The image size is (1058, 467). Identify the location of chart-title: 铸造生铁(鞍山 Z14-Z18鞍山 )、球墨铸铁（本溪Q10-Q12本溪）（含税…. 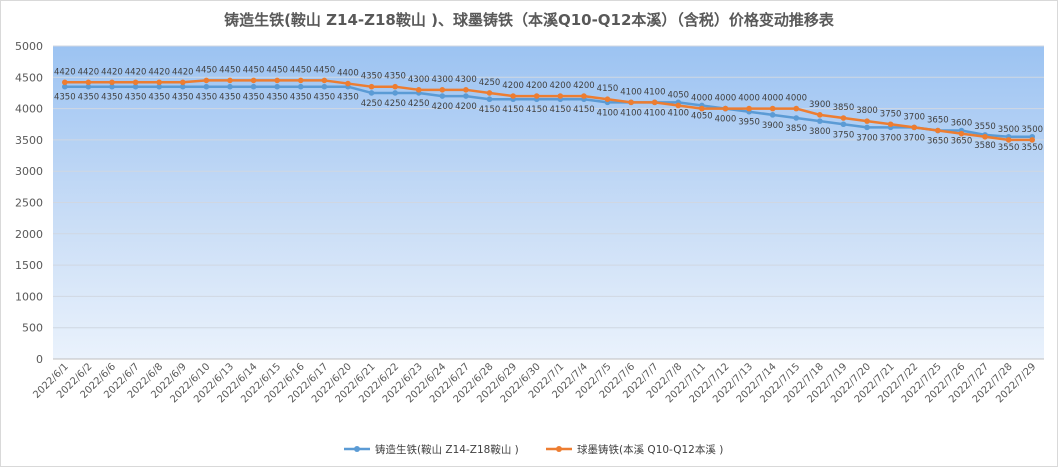
(529, 20).